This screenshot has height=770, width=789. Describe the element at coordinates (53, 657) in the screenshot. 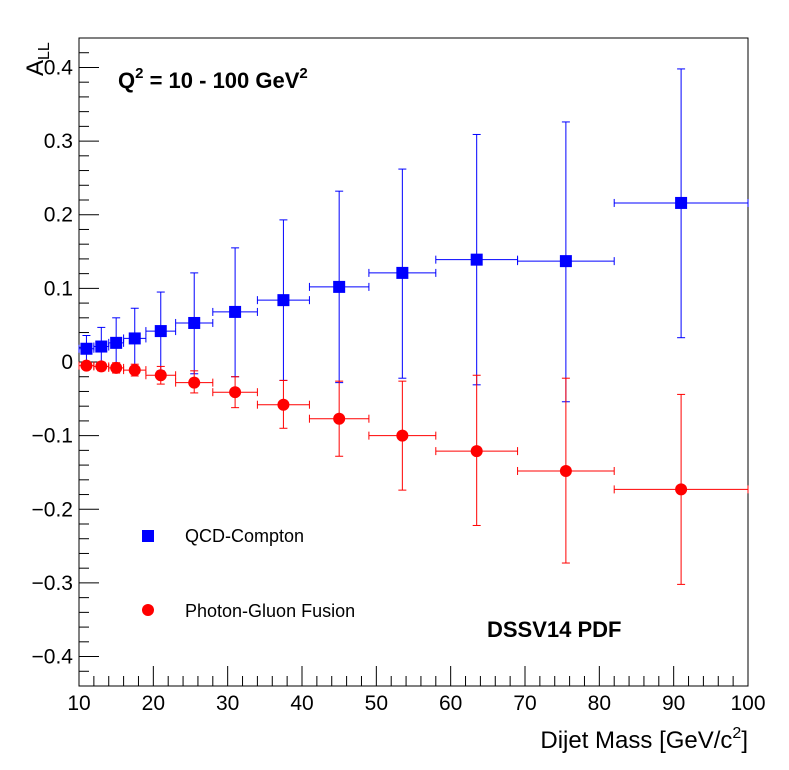

I see `y-tick-label: −0.4` at that location.